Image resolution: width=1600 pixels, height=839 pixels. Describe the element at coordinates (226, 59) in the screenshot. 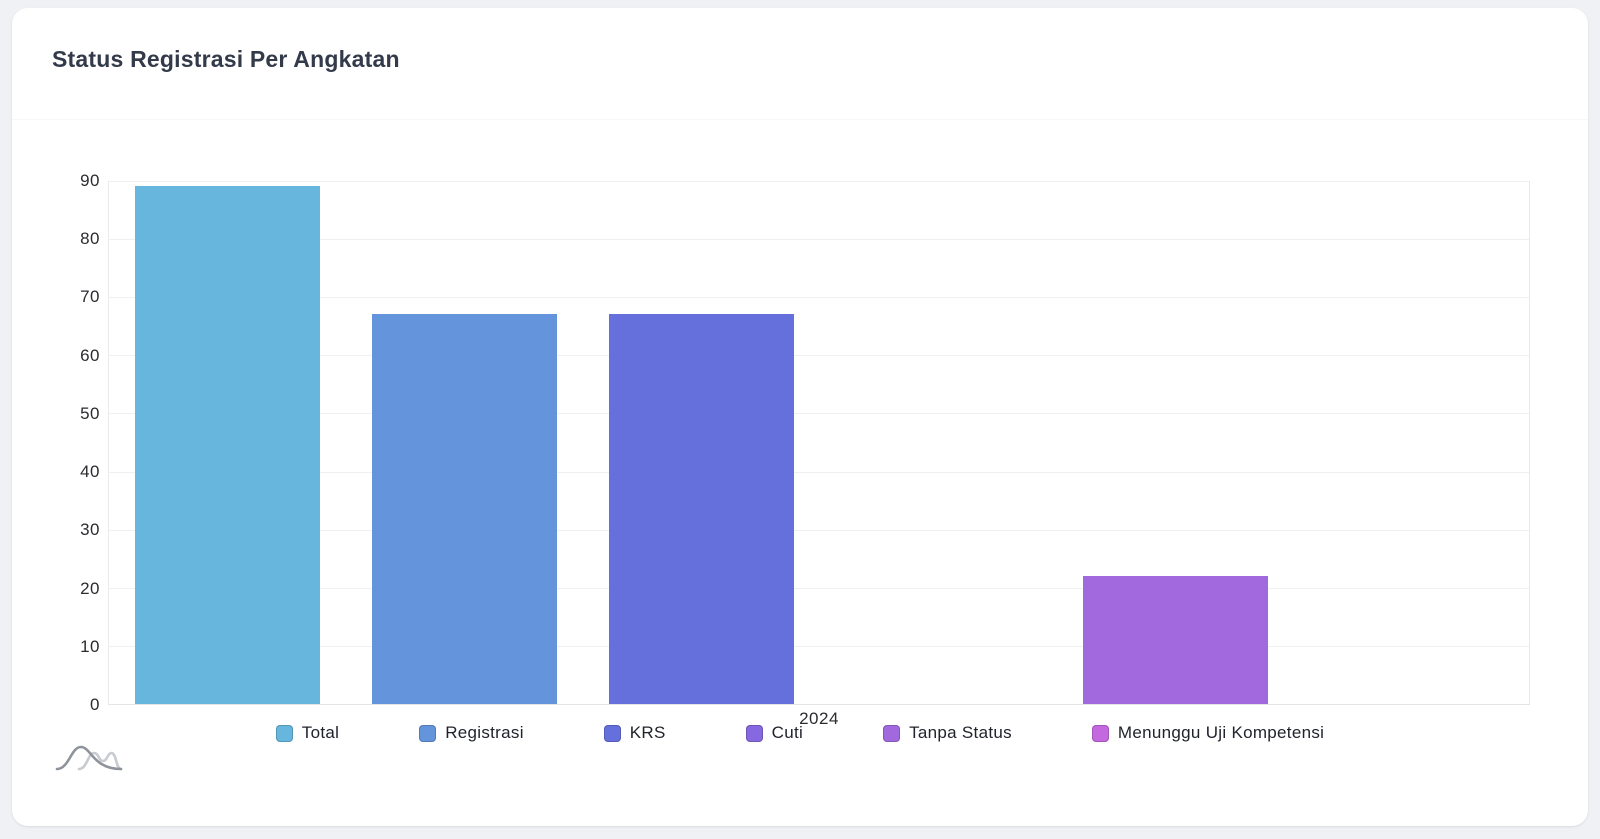

I see `page-title: Status Registrasi Per Angkatan` at that location.